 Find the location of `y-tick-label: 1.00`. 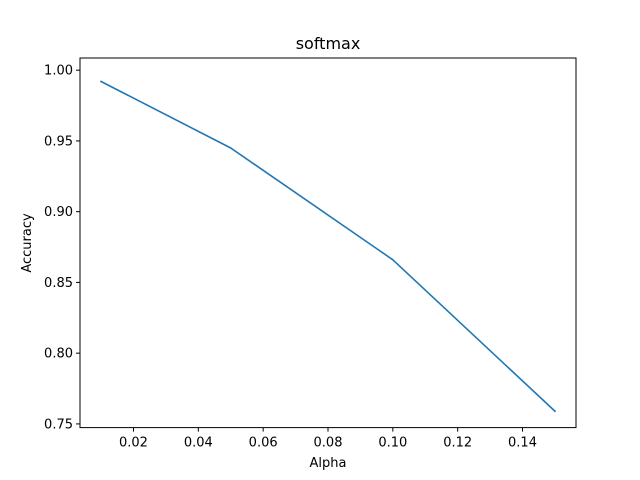

y-tick-label: 1.00 is located at coordinates (58, 71).